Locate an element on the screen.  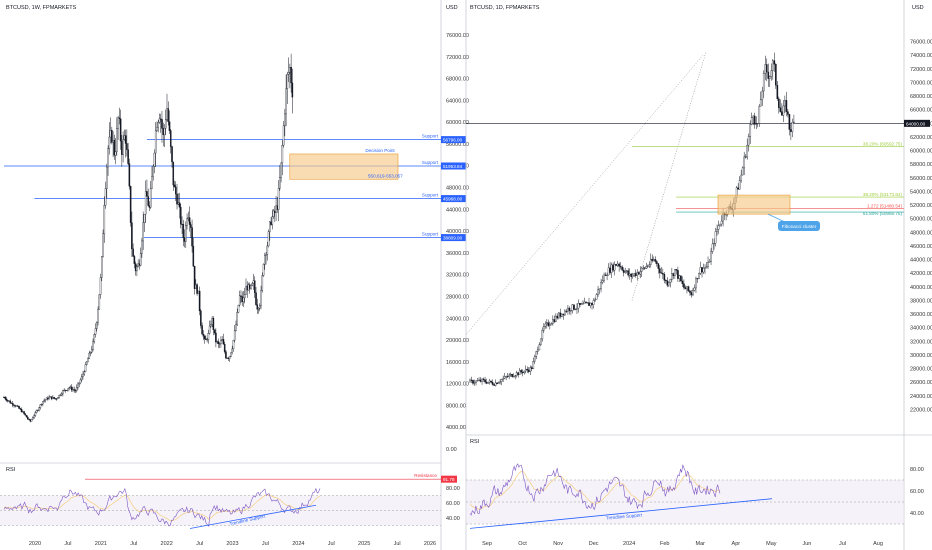
left-y-tick-7: 48000.00 is located at coordinates (457, 189).